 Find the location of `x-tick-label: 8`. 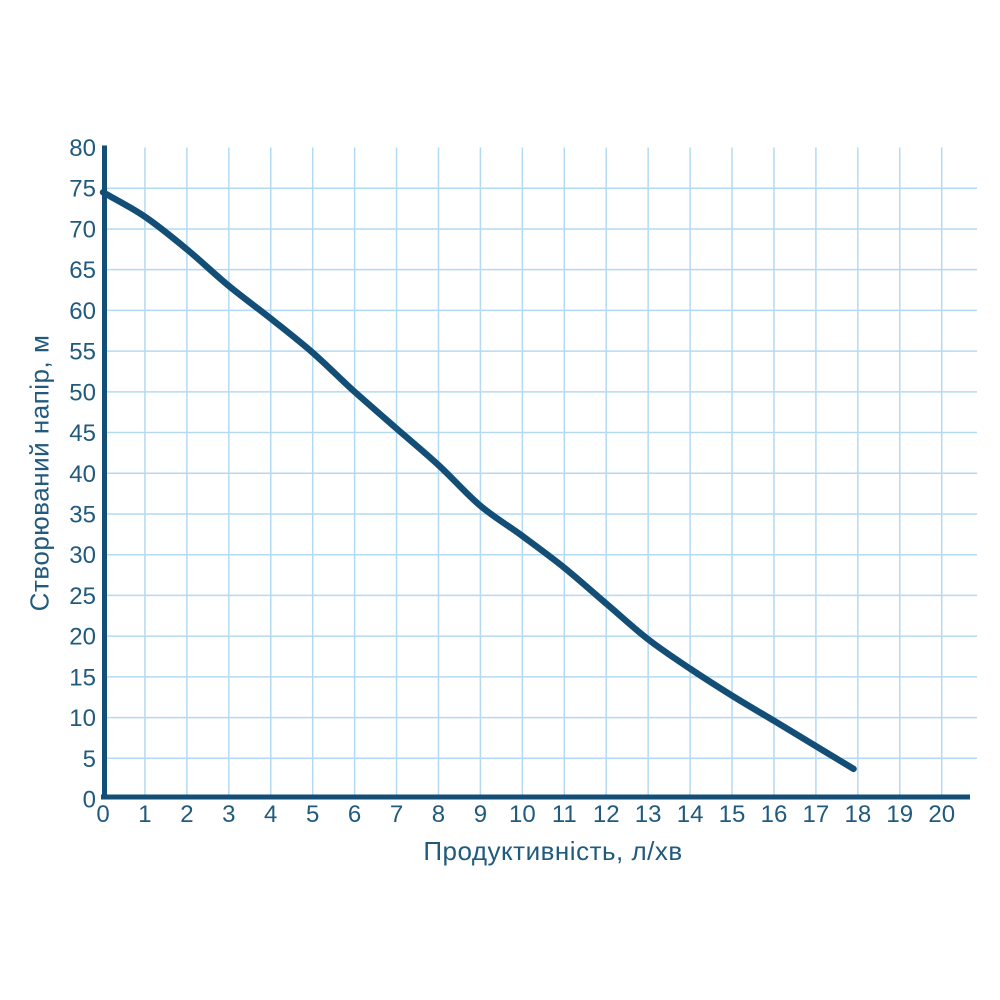

x-tick-label: 8 is located at coordinates (438, 814).